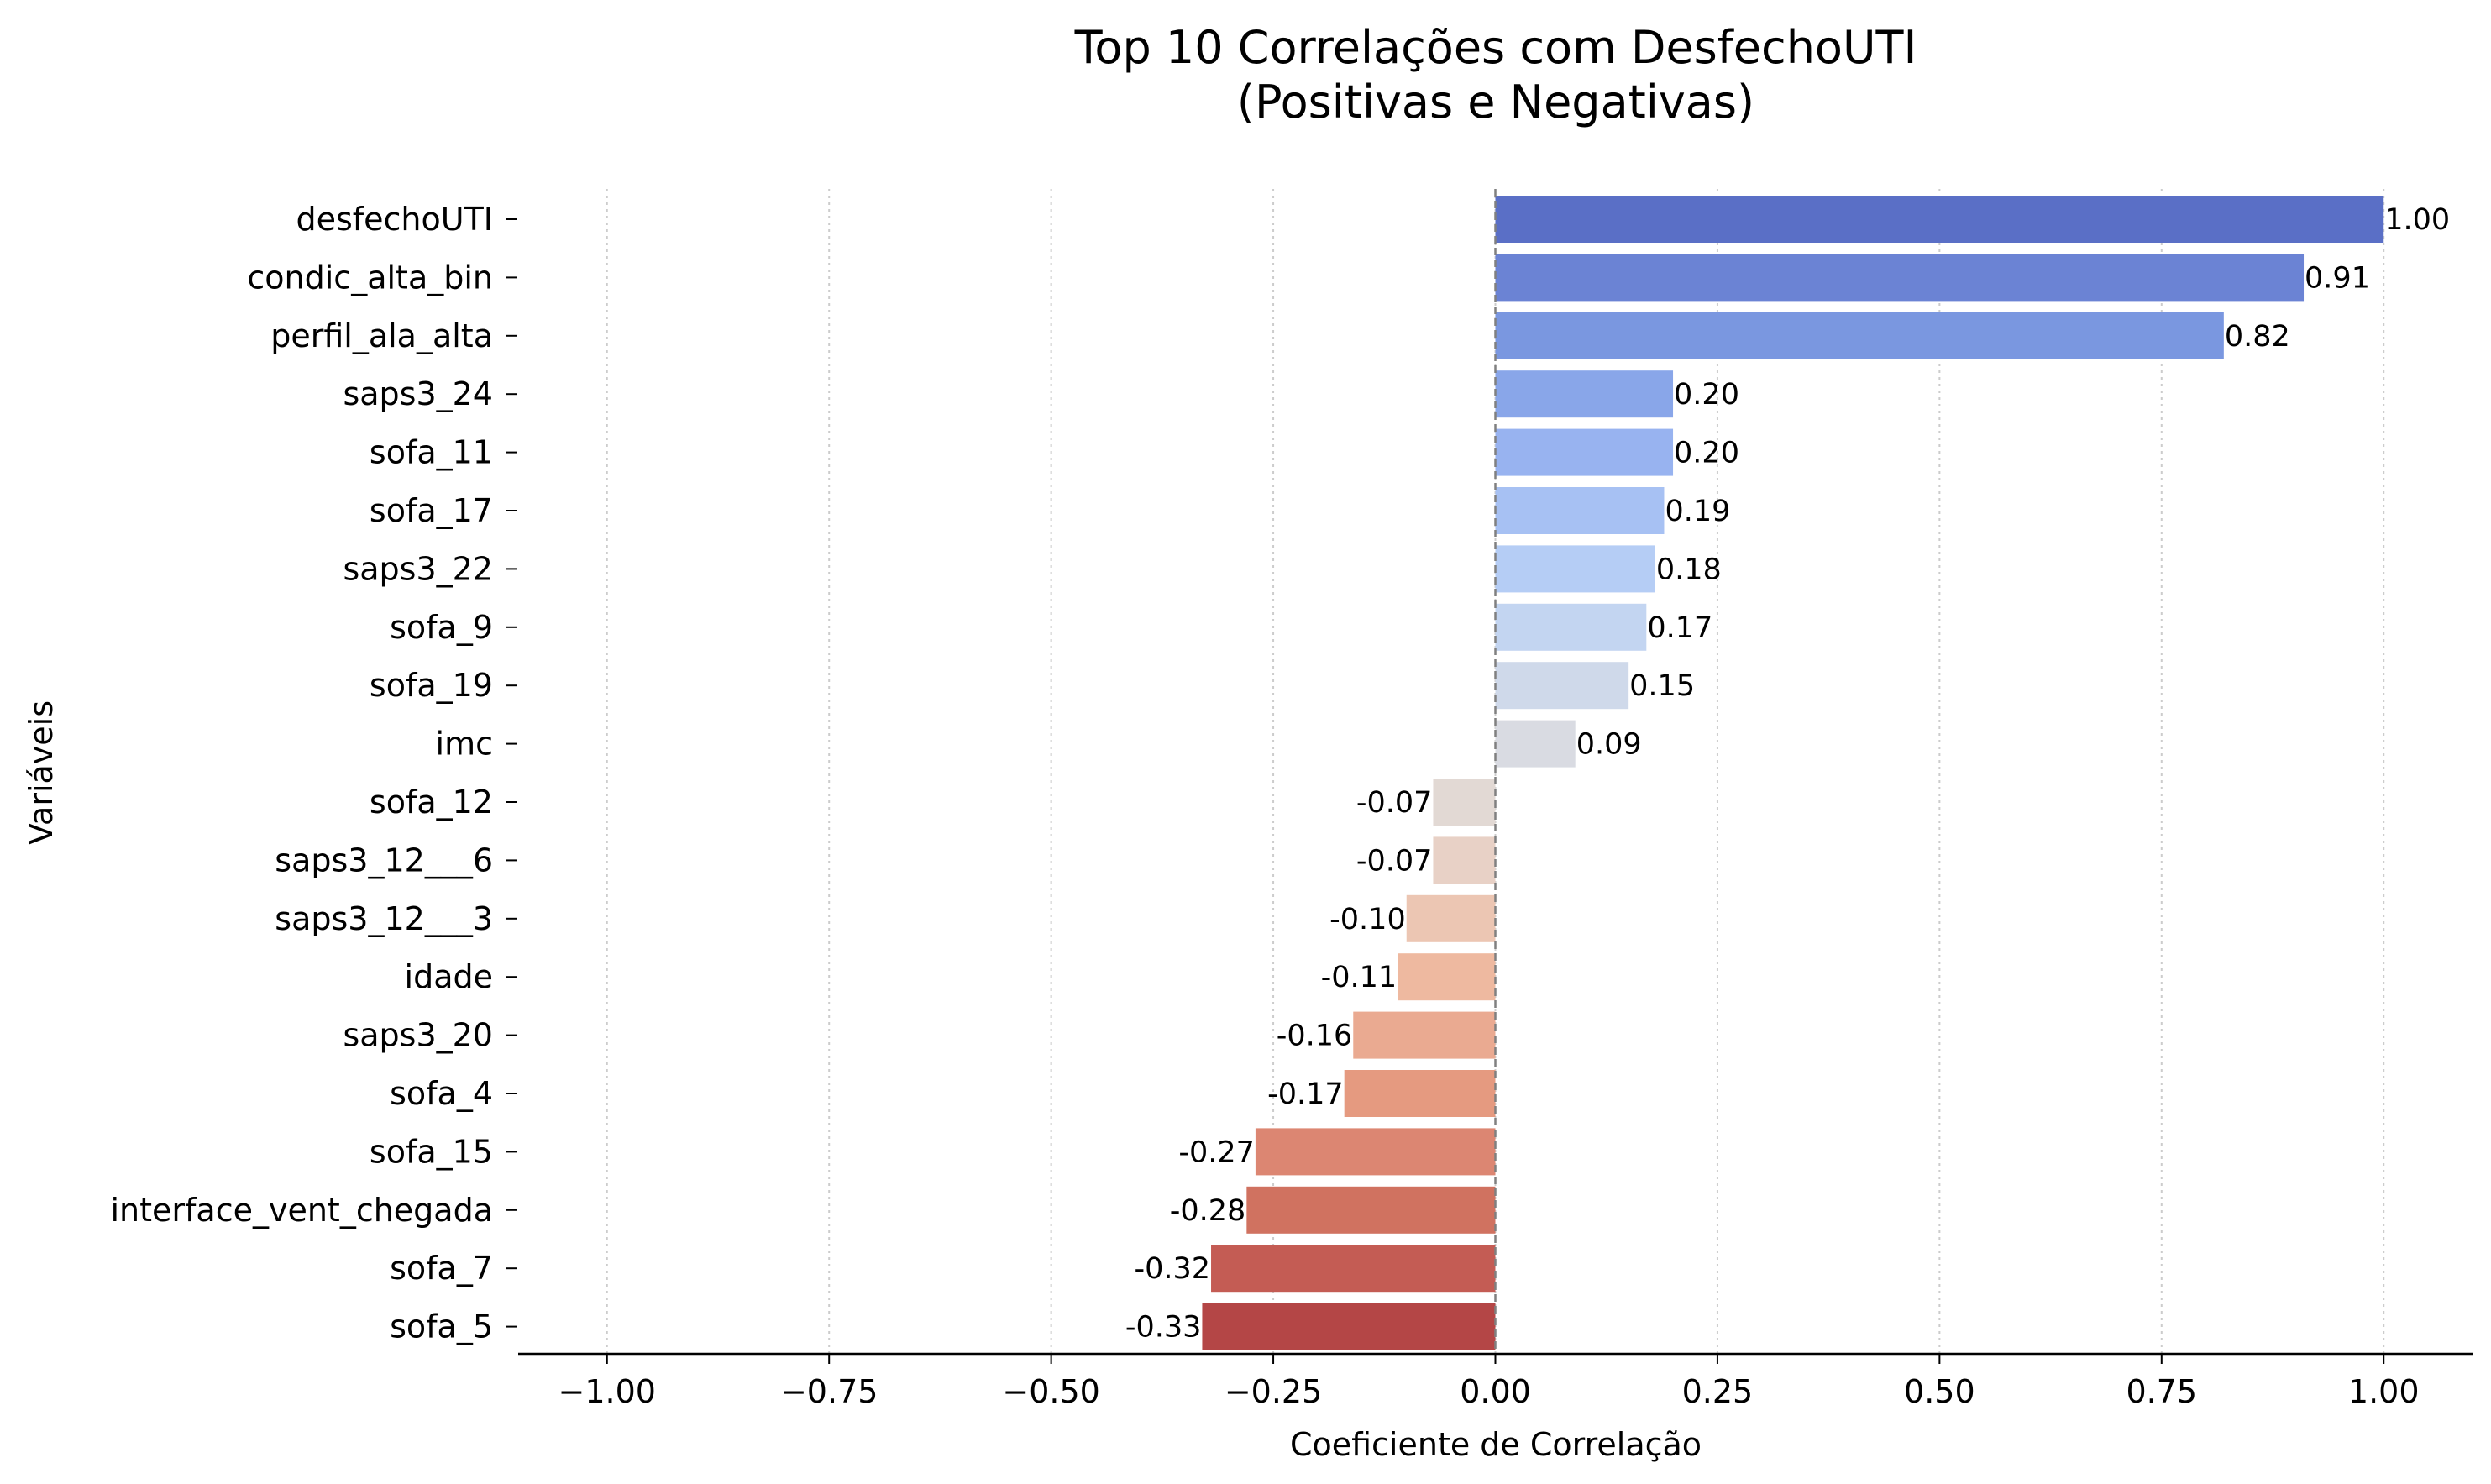 This screenshot has height=1484, width=2491. I want to click on x-tick-label: 0.25, so click(1718, 1391).